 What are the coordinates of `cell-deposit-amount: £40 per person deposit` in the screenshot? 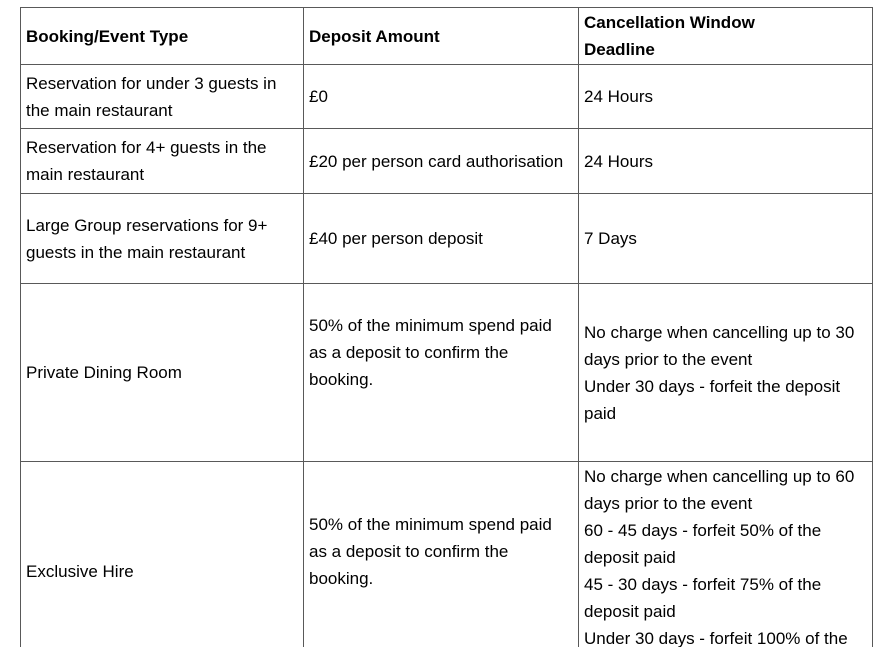 It's located at (441, 238).